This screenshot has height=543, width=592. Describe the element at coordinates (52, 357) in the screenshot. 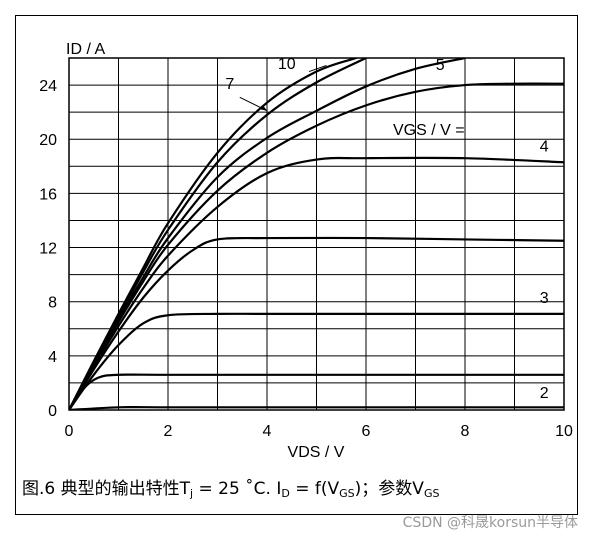

I see `y-tick-label: 4` at that location.